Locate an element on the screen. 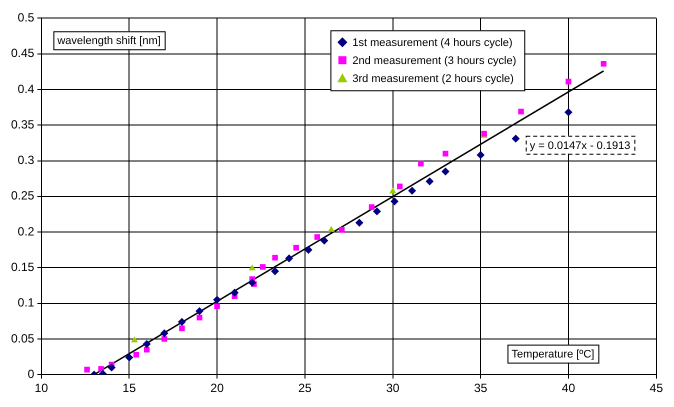 This screenshot has width=674, height=407. annotation: y = 0.0147x - 0.1913 is located at coordinates (580, 146).